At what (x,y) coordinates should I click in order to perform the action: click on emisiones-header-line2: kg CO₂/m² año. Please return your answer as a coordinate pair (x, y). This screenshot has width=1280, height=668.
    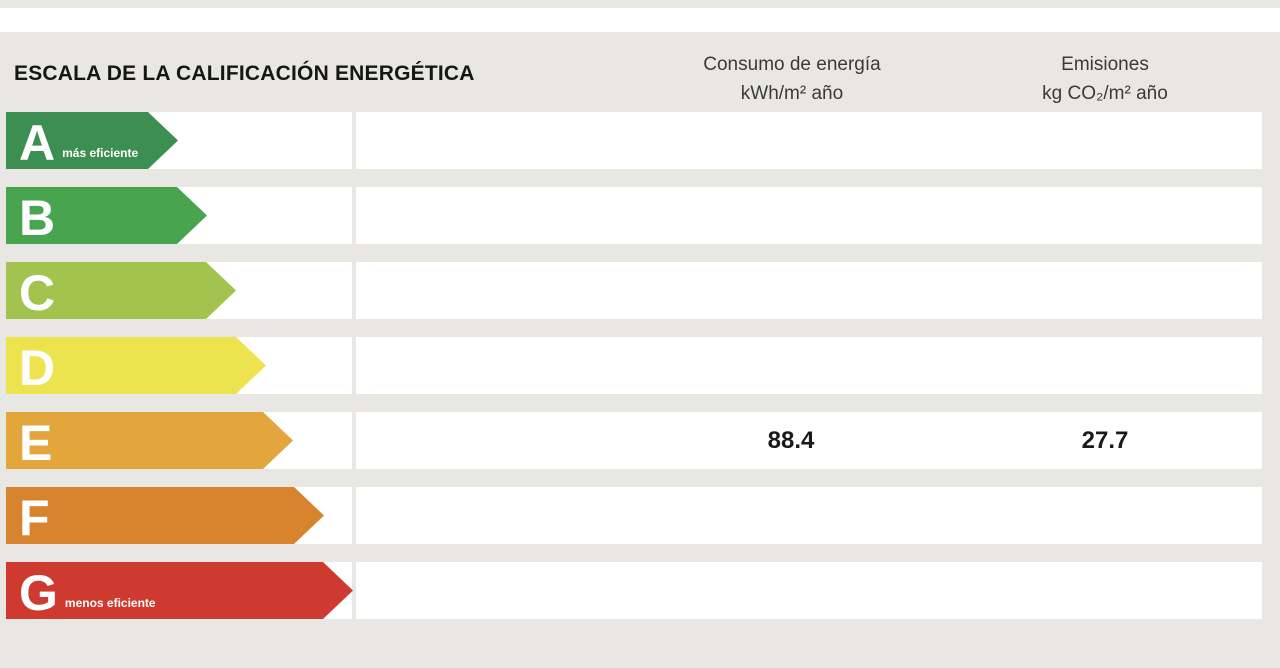
    Looking at the image, I should click on (1105, 93).